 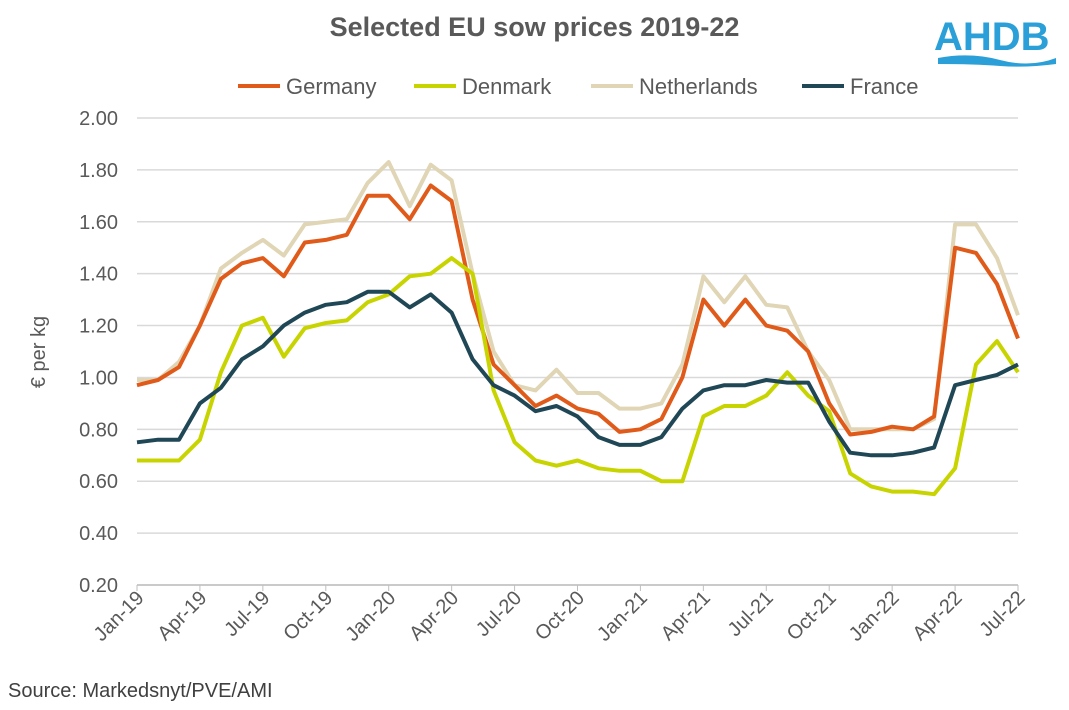 What do you see at coordinates (812, 616) in the screenshot?
I see `x-tick-label: Oct-21` at bounding box center [812, 616].